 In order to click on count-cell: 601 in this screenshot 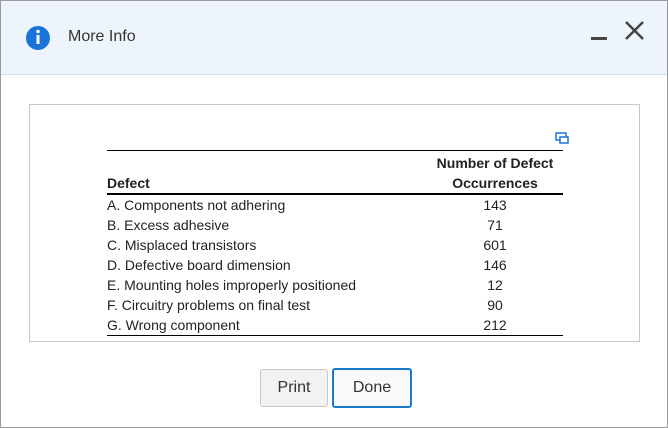, I will do `click(495, 245)`.